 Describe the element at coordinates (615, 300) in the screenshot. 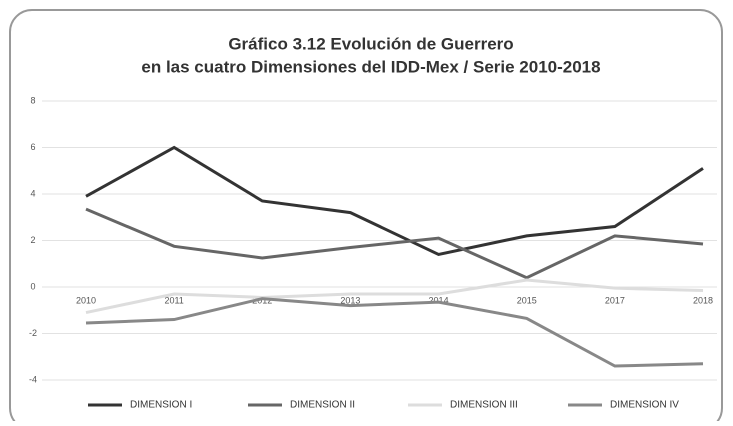

I see `x-tick-label: 2017` at that location.